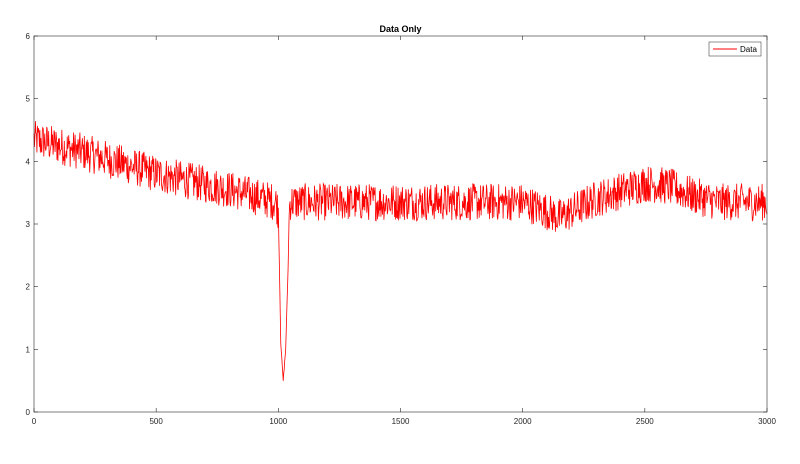  Describe the element at coordinates (28, 161) in the screenshot. I see `y-tick-label: 4` at that location.